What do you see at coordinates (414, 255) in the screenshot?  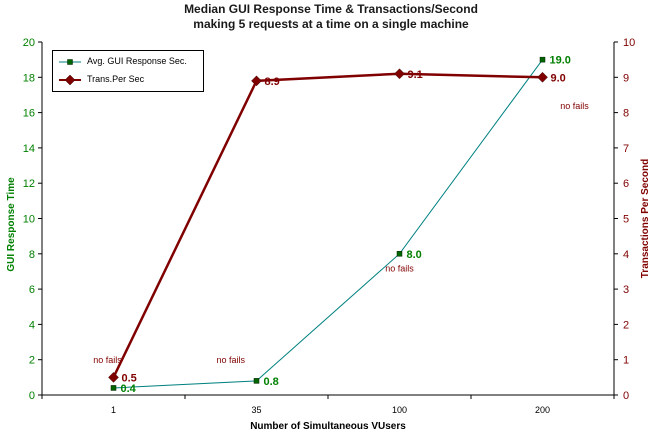 I see `series-response-data-label: 8.0` at bounding box center [414, 255].